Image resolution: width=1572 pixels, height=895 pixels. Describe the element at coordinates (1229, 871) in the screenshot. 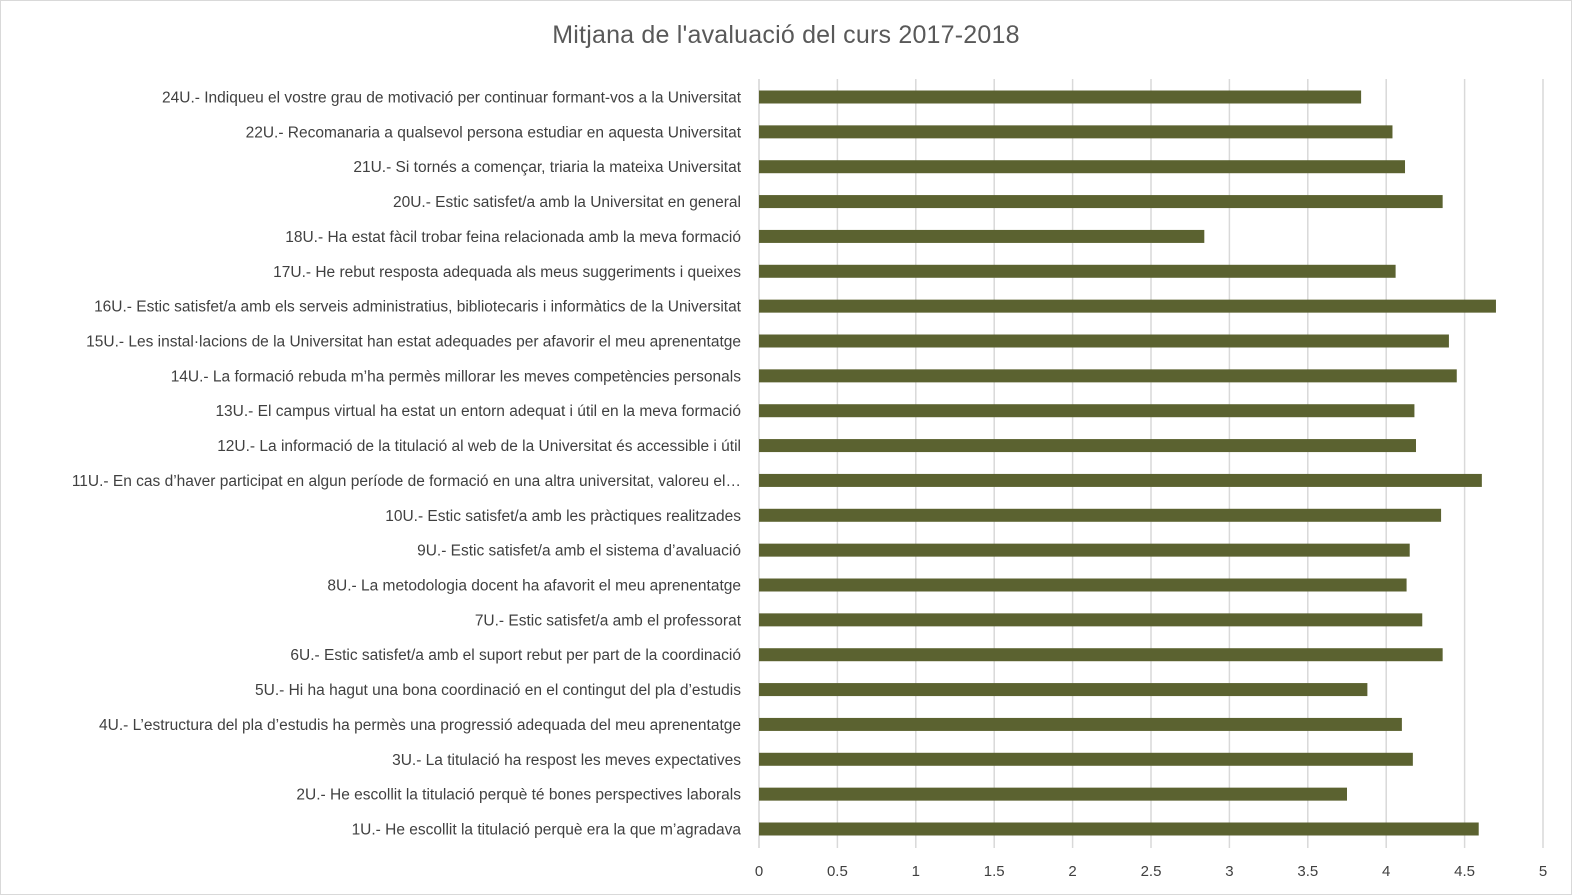

I see `x-tick-label: 3` at that location.